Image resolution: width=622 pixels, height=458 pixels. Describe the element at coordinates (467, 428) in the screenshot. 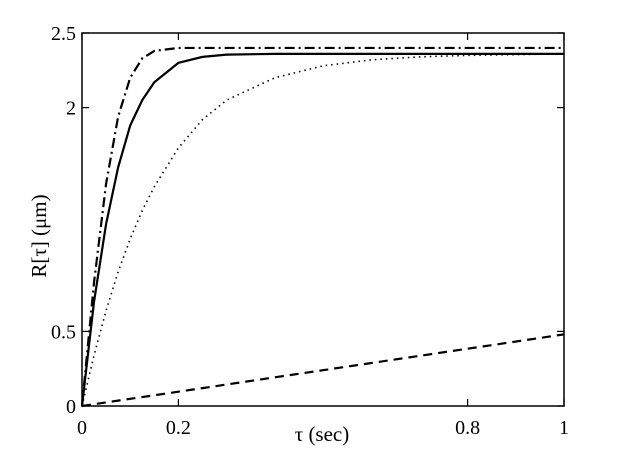

I see `x-tick-label: 0.8` at that location.